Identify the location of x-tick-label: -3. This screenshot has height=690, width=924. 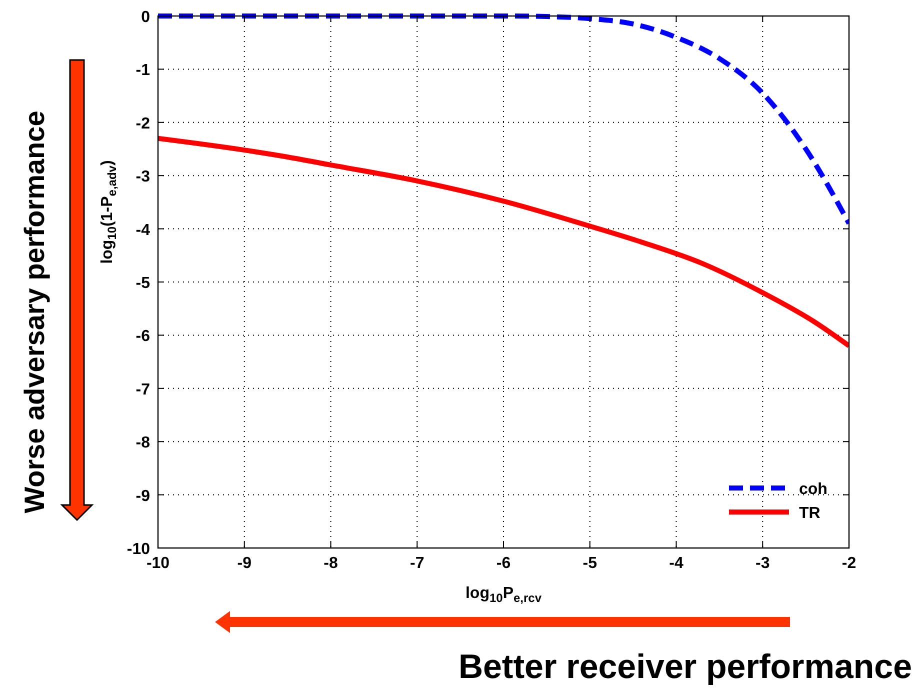
(763, 563).